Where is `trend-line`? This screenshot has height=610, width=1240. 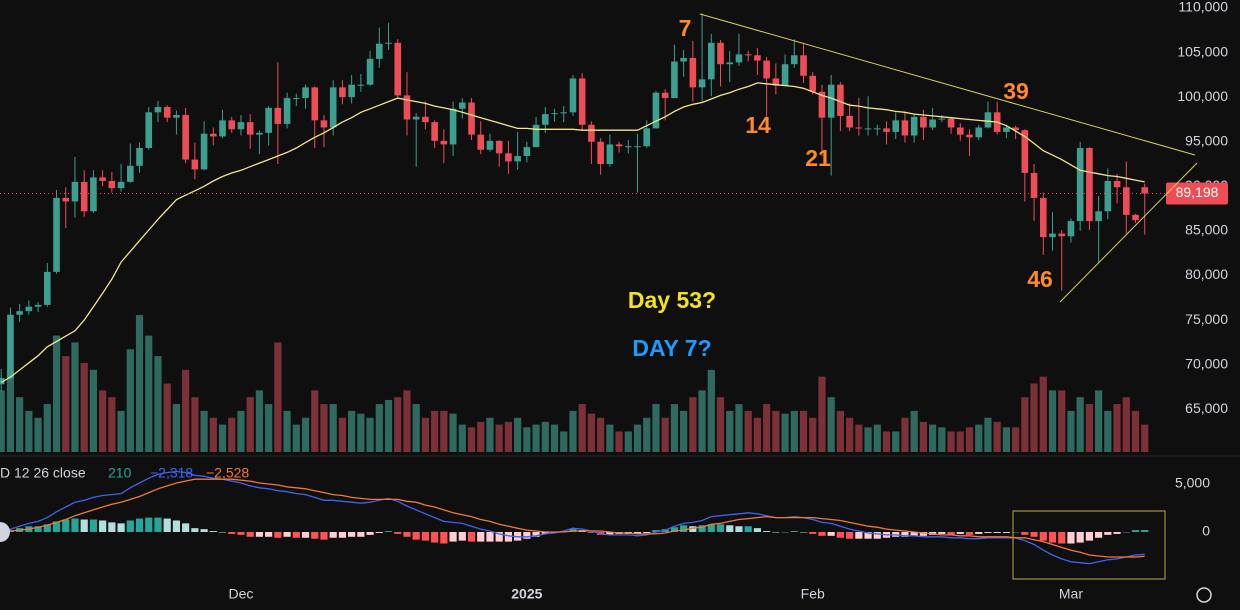
trend-line is located at coordinates (1128, 232).